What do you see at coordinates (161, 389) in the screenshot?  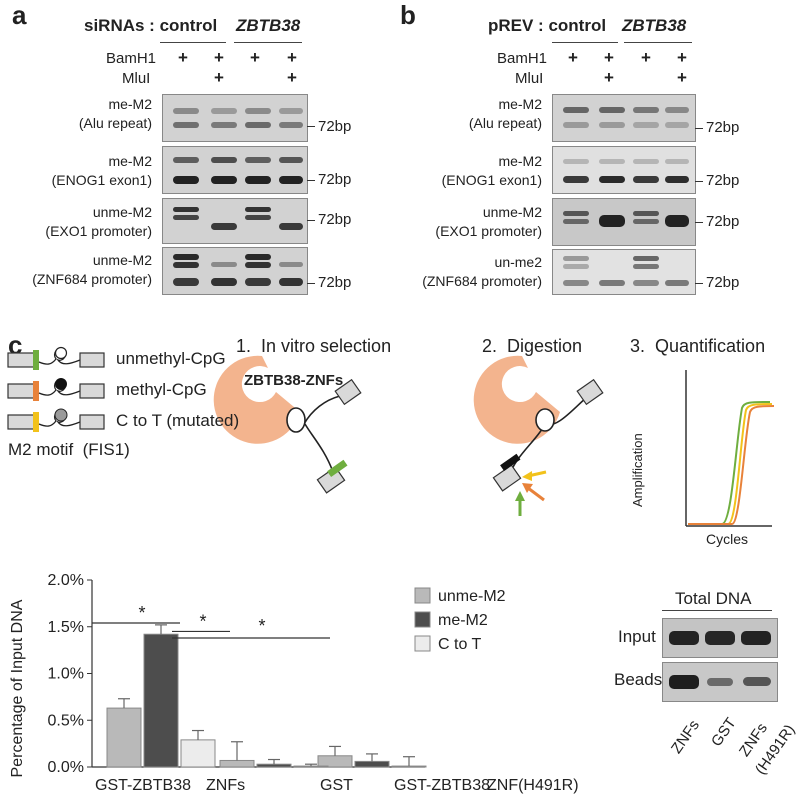 I see `legend-label-methyl: methyl-CpG` at bounding box center [161, 389].